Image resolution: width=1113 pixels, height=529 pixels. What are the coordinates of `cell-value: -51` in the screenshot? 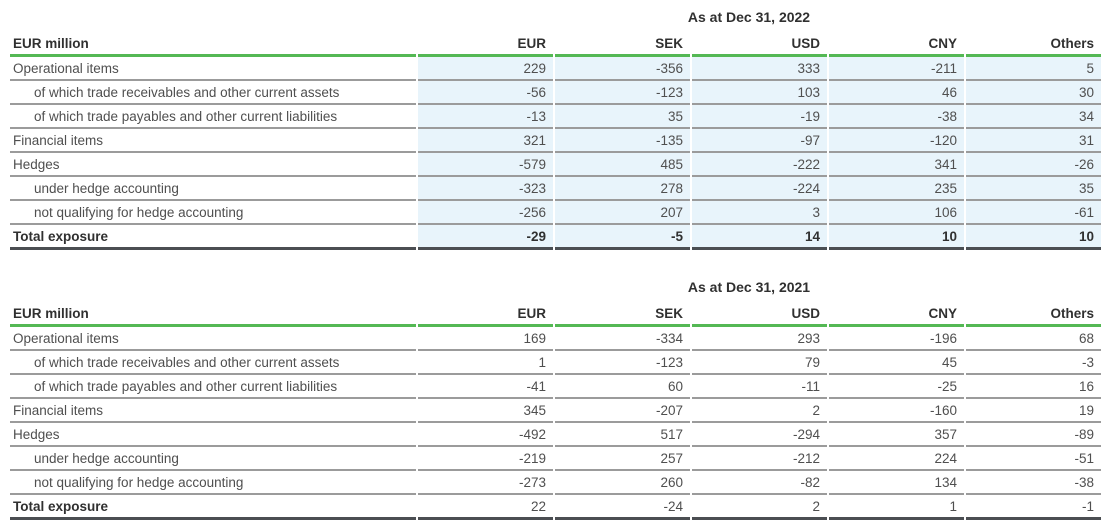 It's located at (1033, 459).